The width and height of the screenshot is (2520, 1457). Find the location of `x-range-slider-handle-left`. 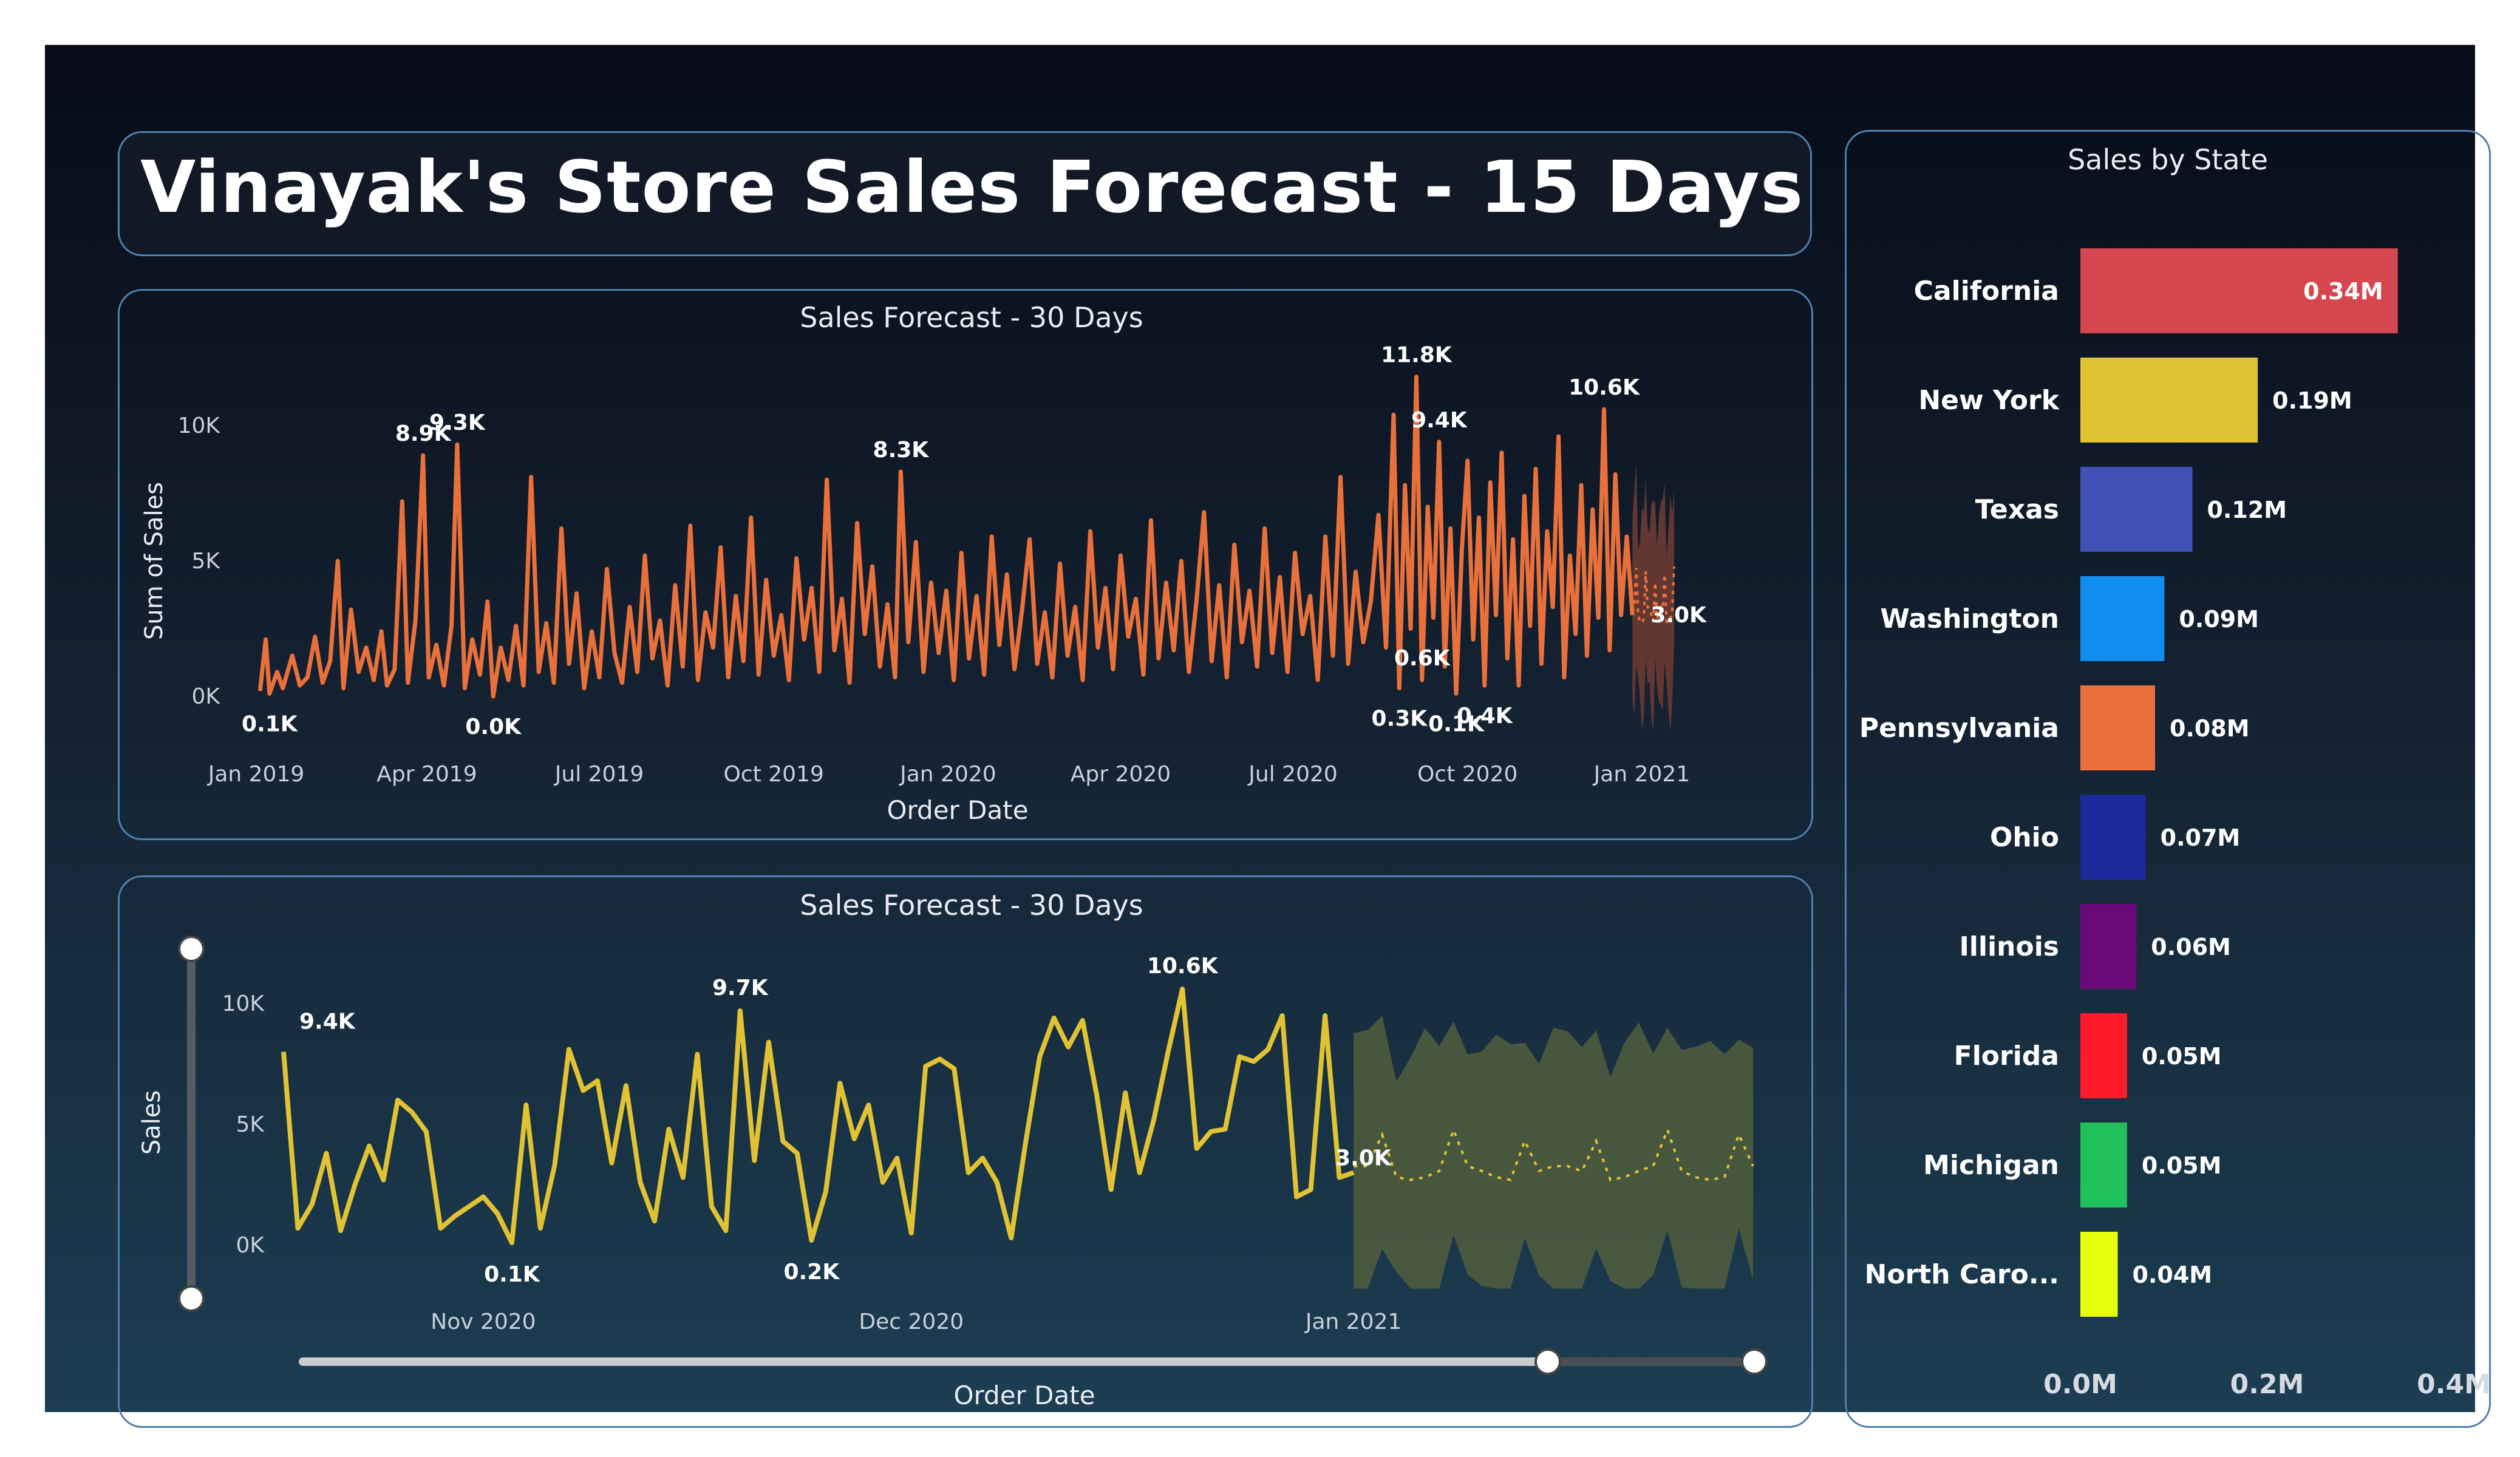

x-range-slider-handle-left is located at coordinates (1547, 1361).